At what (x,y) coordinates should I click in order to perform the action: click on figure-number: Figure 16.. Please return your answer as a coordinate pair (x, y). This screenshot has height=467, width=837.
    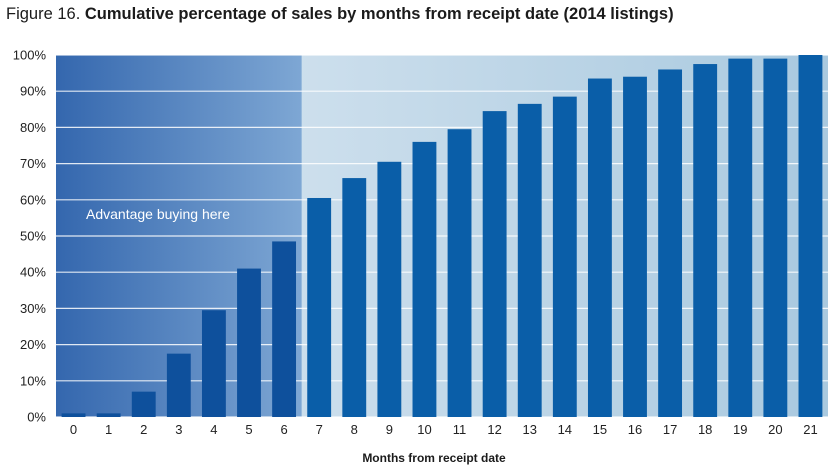
    Looking at the image, I should click on (43, 14).